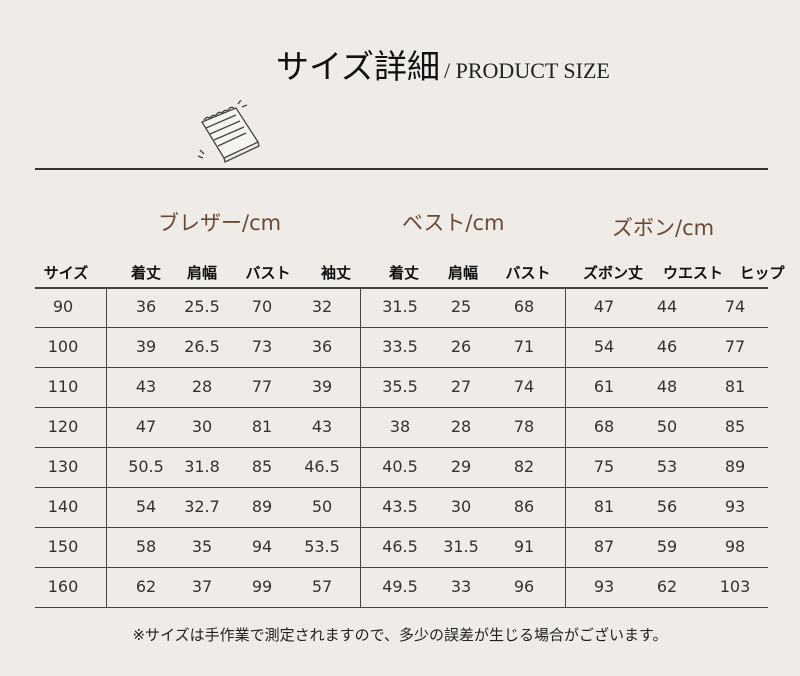 The height and width of the screenshot is (676, 800). What do you see at coordinates (528, 273) in the screenshot?
I see `column-header: バスト` at bounding box center [528, 273].